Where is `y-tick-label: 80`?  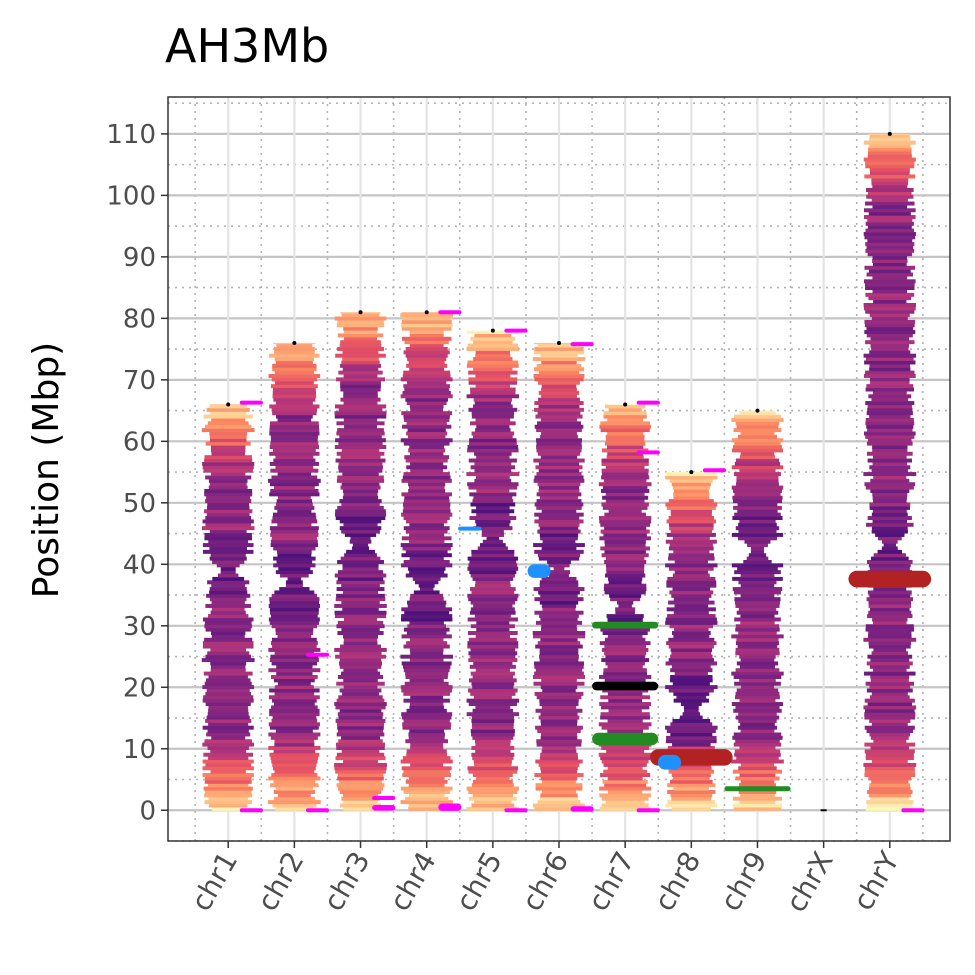
y-tick-label: 80 is located at coordinates (139, 319).